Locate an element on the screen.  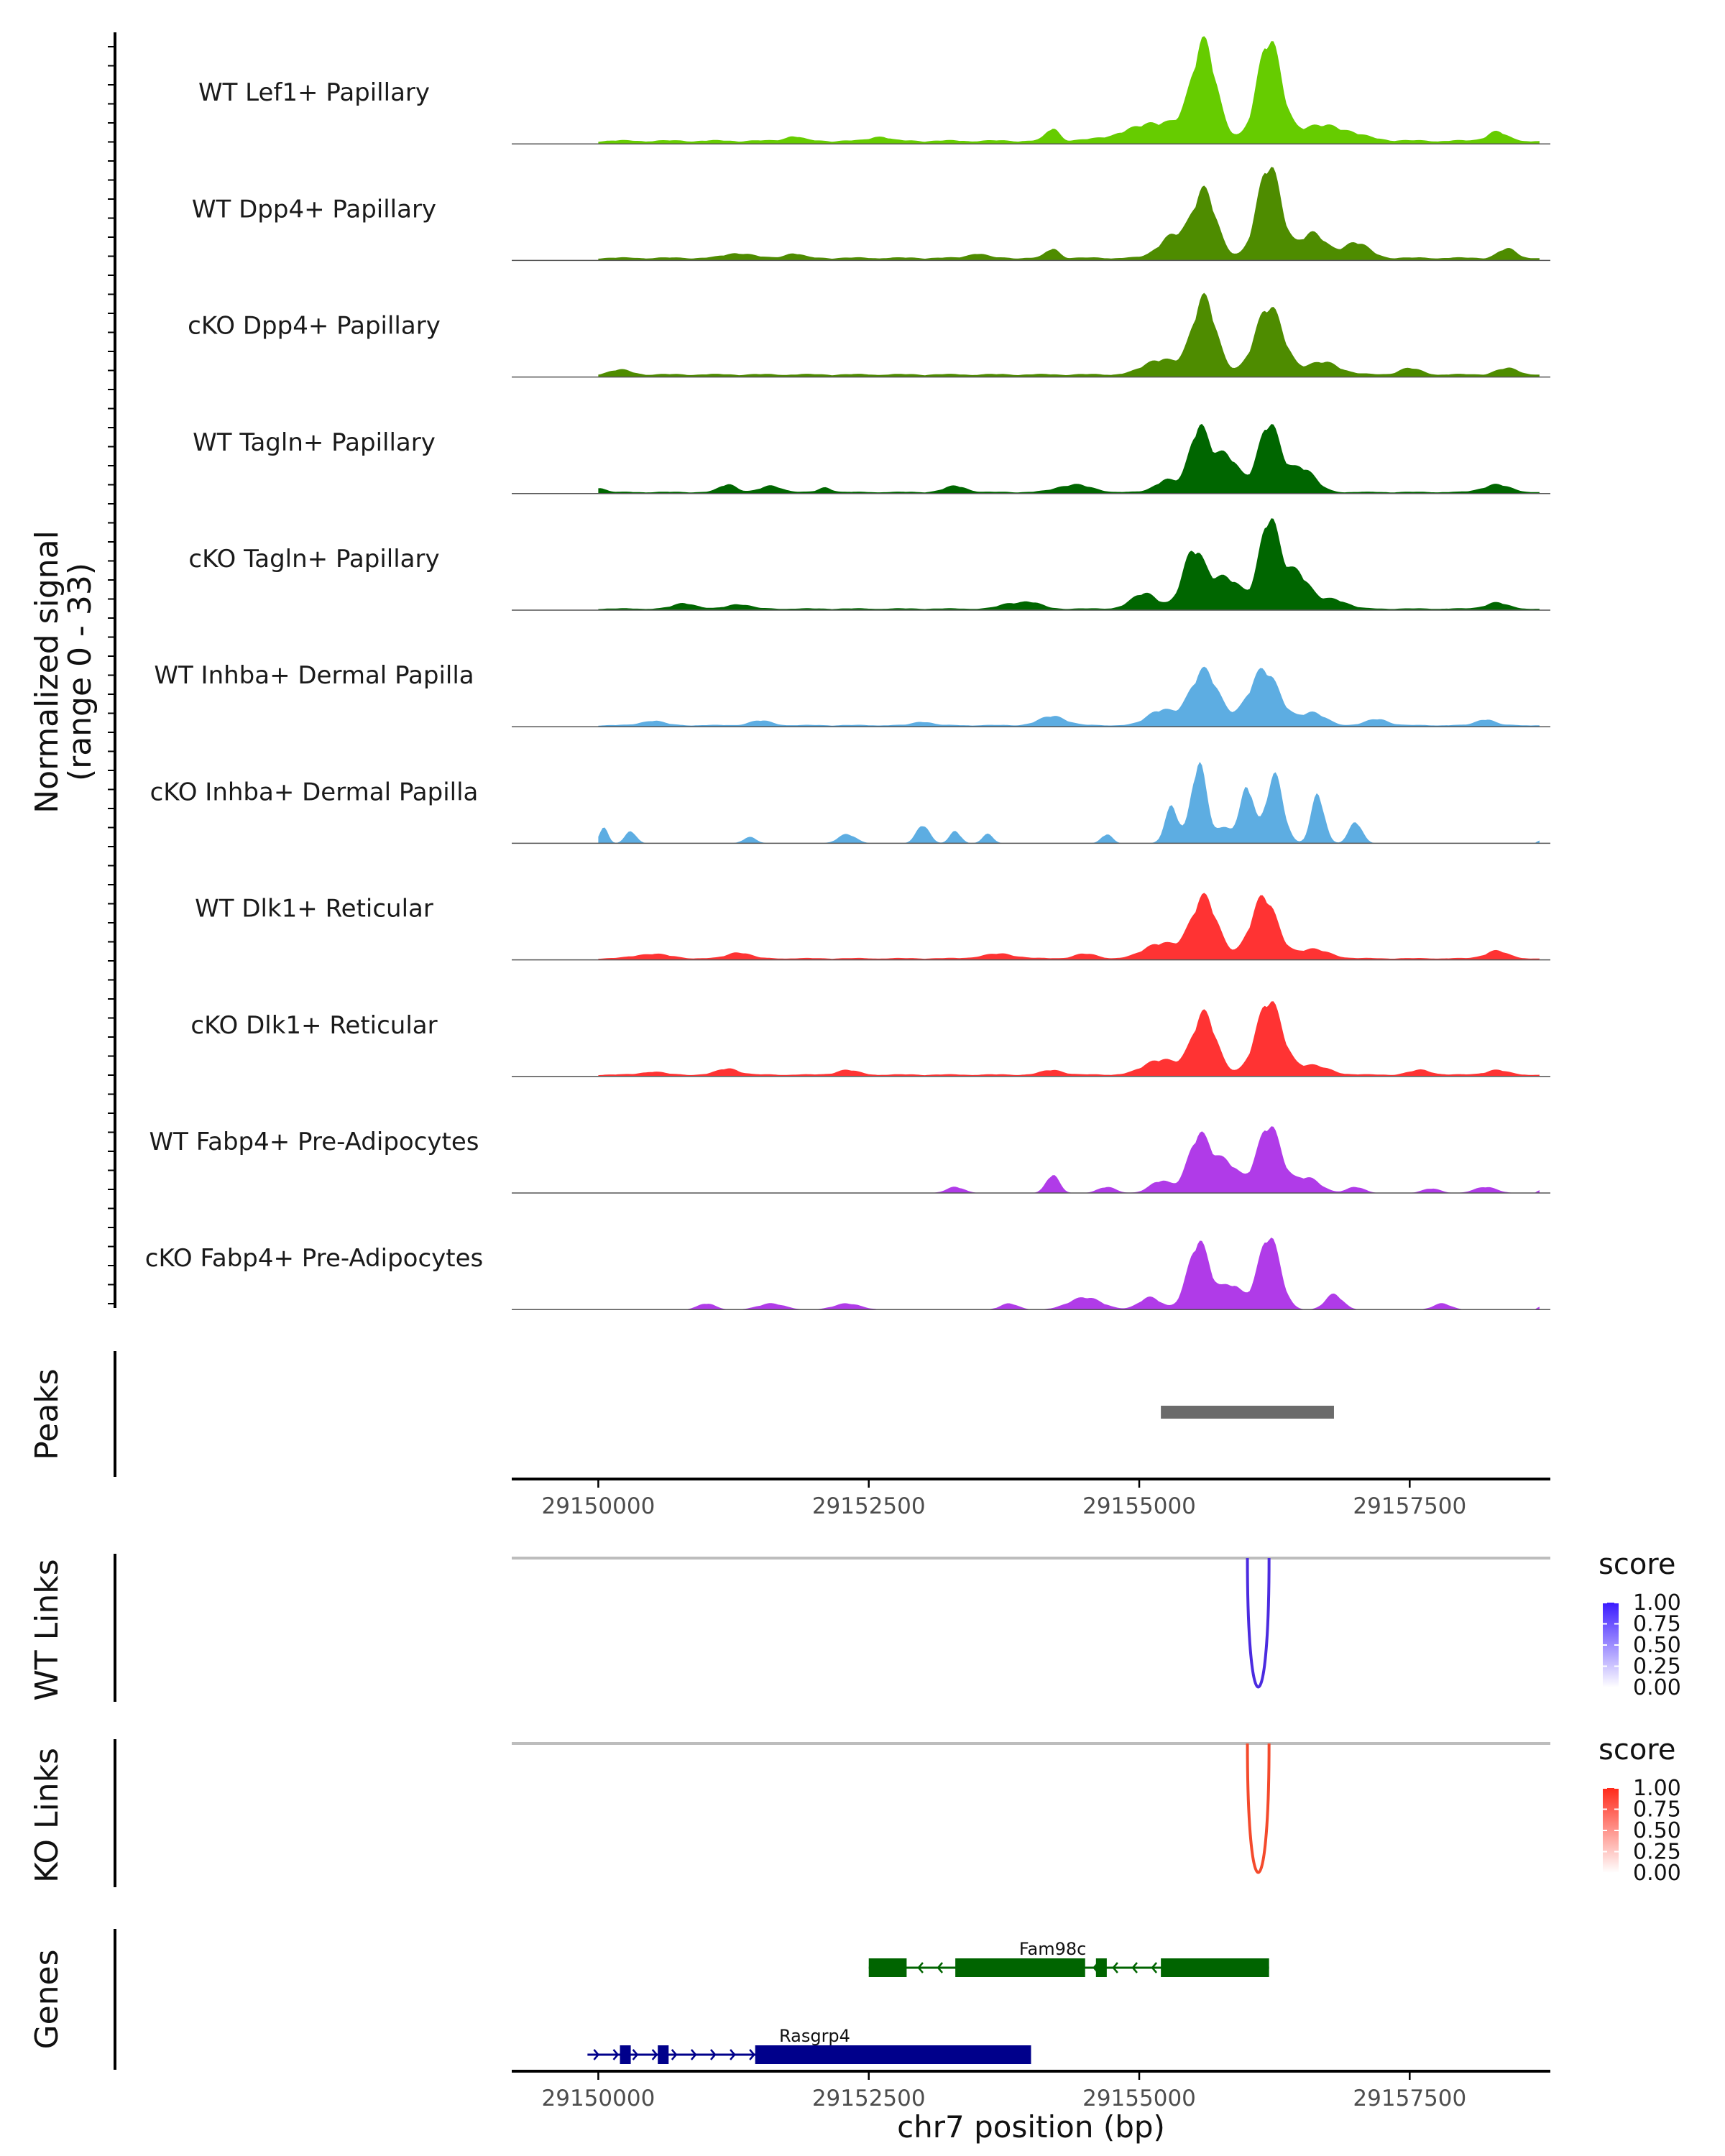
coverage-track: WT Dpp4+ Papillary is located at coordinates (871, 214).